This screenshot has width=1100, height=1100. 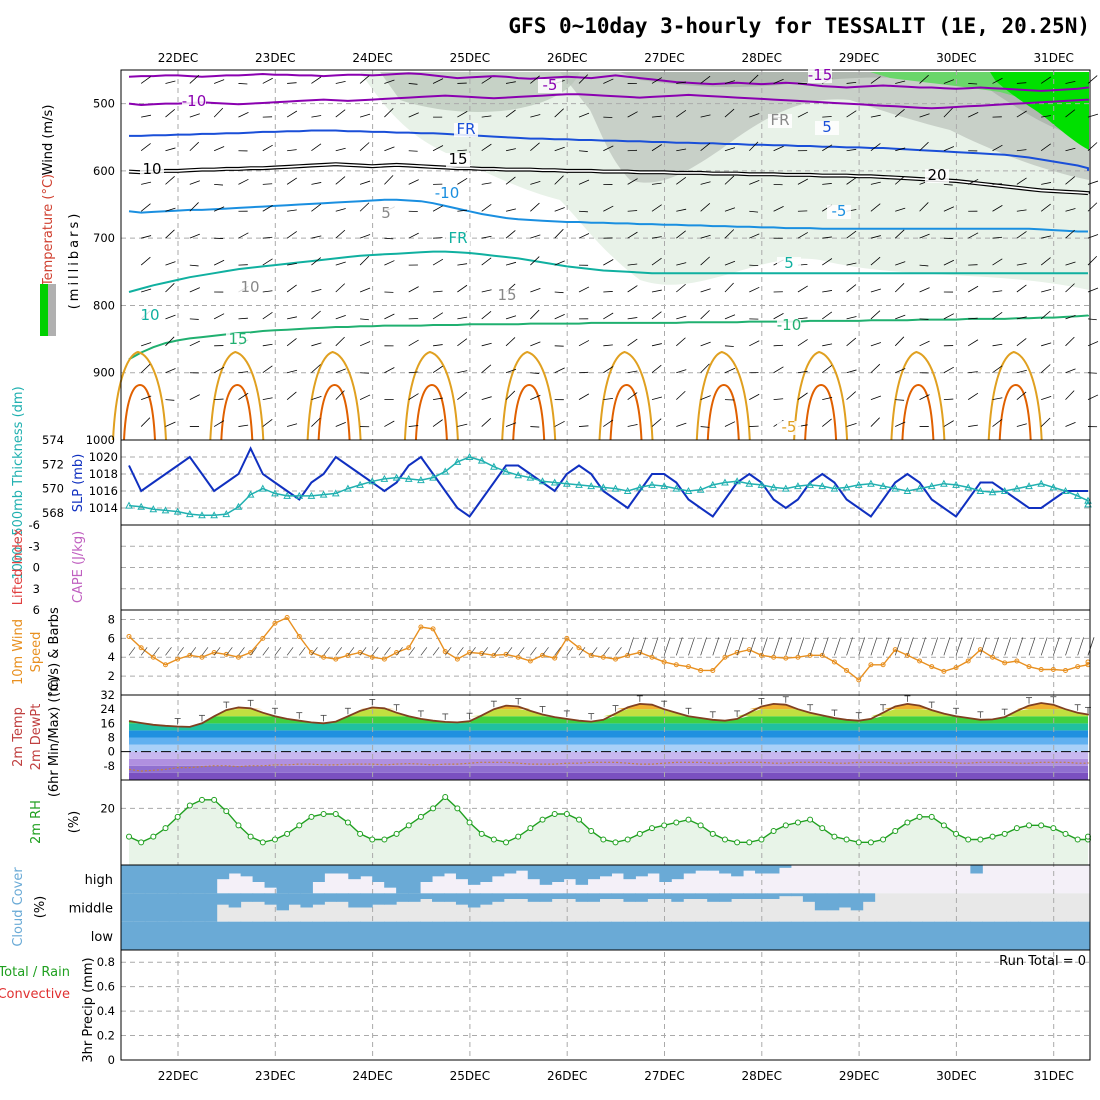 I want to click on ylabel-cape: CAPE (J/kg), so click(x=78, y=567).